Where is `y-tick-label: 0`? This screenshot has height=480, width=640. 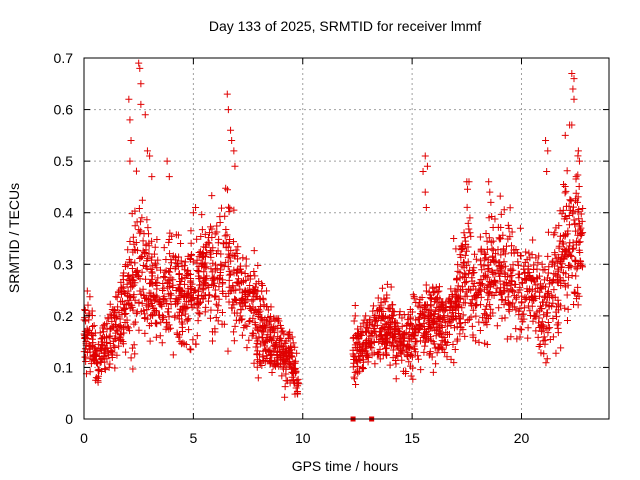
y-tick-label: 0 is located at coordinates (69, 419).